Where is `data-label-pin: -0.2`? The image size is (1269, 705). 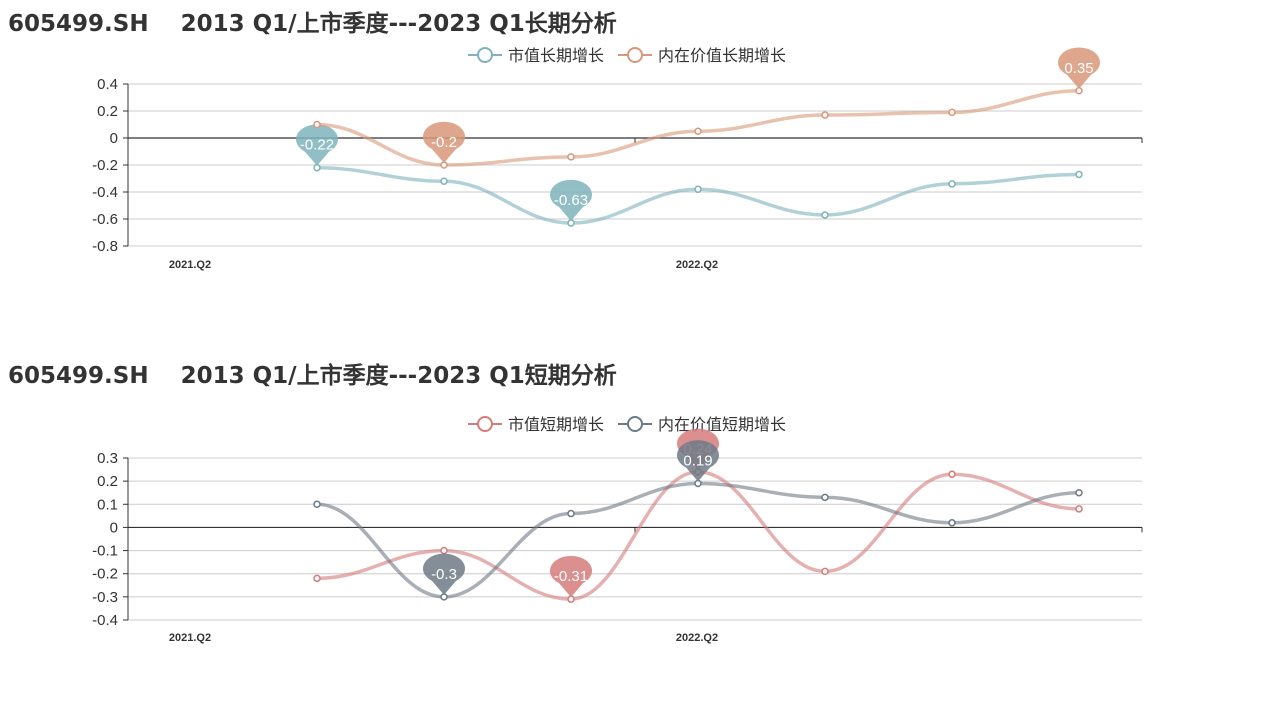 data-label-pin: -0.2 is located at coordinates (443, 142).